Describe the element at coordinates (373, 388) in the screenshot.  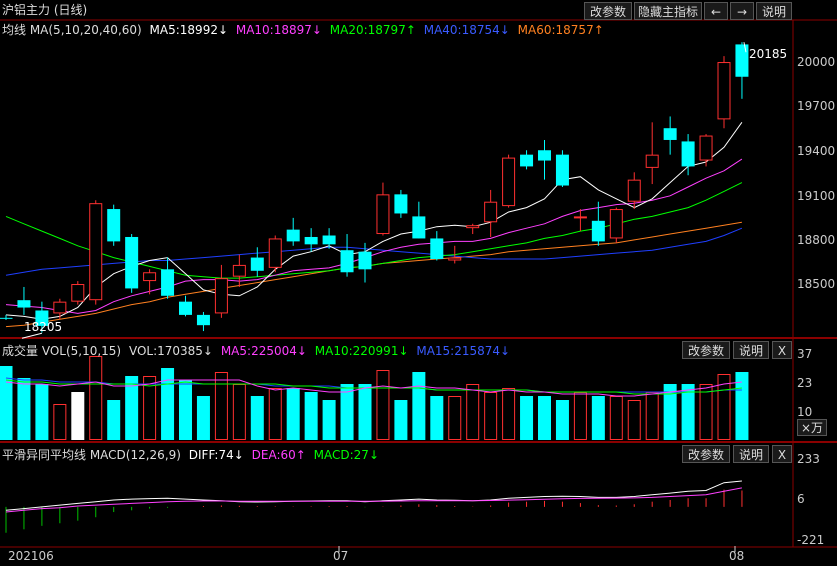
I see `vol_ma5-line` at that location.